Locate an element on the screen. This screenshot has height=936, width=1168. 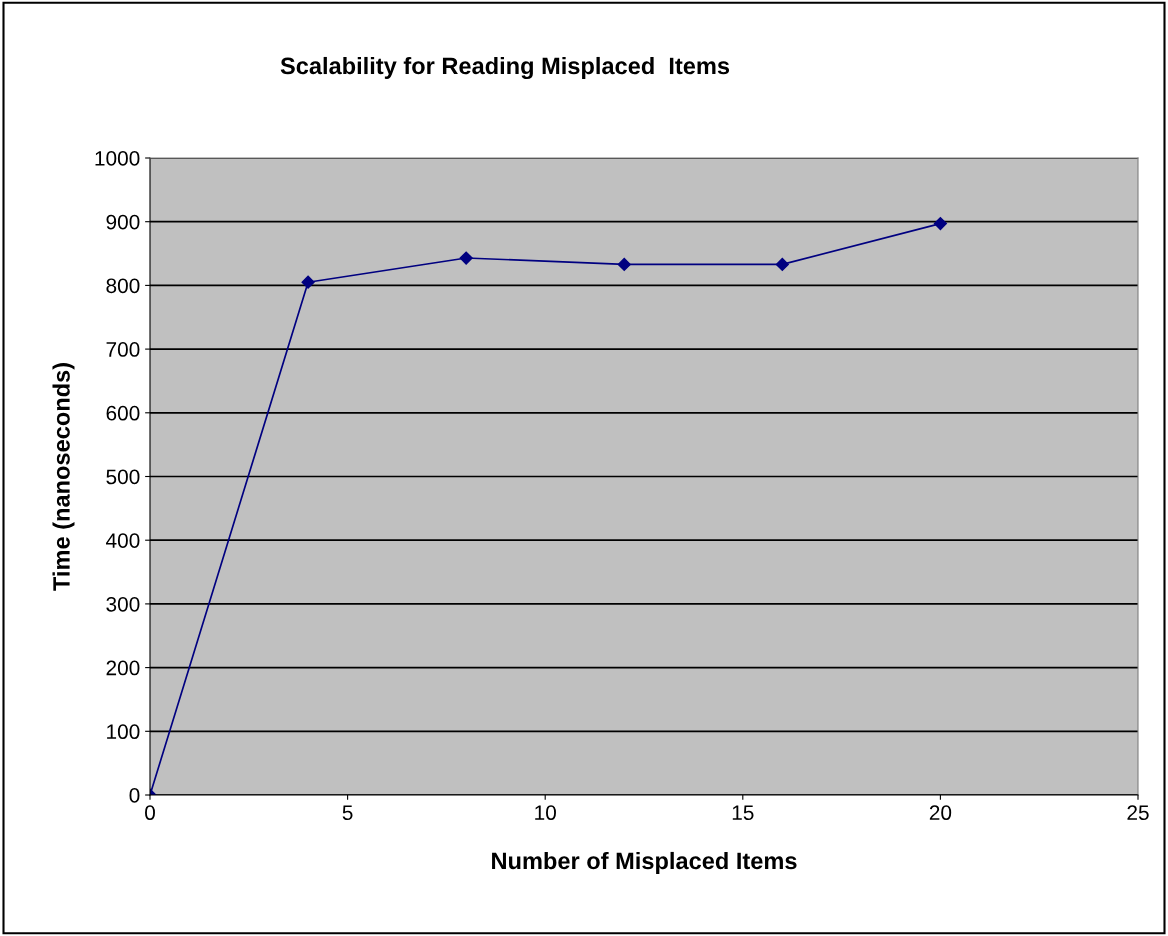
y-tick-label: 500 is located at coordinates (123, 477).